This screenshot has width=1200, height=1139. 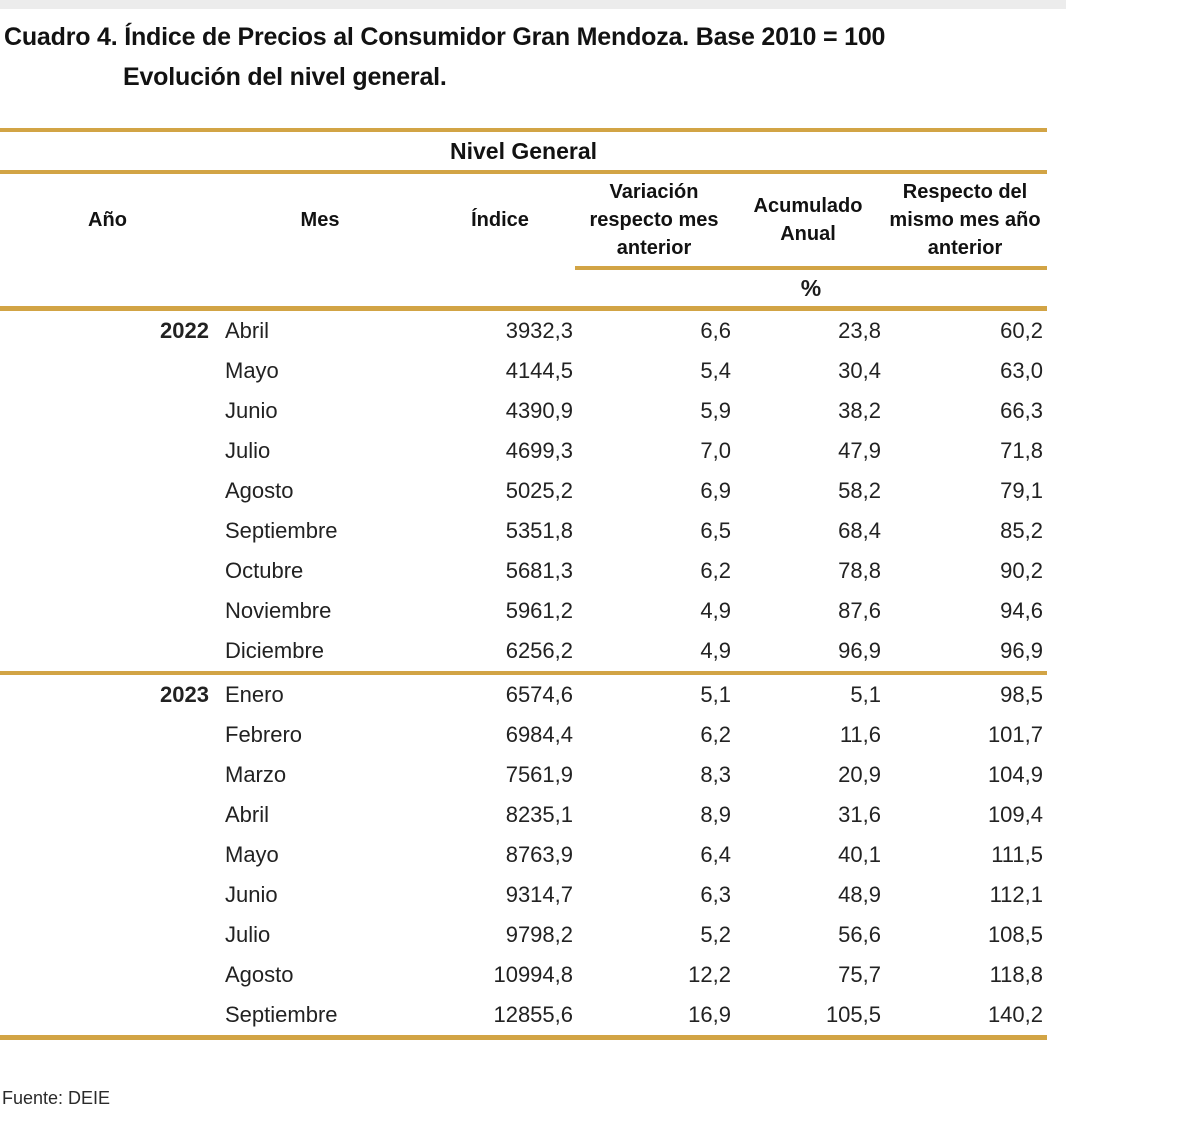 What do you see at coordinates (715, 934) in the screenshot?
I see `cell-variacion: 5,2` at bounding box center [715, 934].